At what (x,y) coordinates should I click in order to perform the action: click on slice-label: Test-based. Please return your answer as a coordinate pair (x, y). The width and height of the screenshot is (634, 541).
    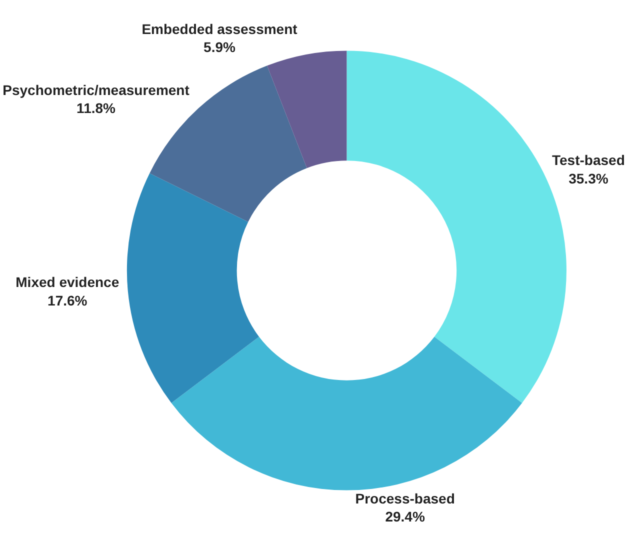
    Looking at the image, I should click on (588, 160).